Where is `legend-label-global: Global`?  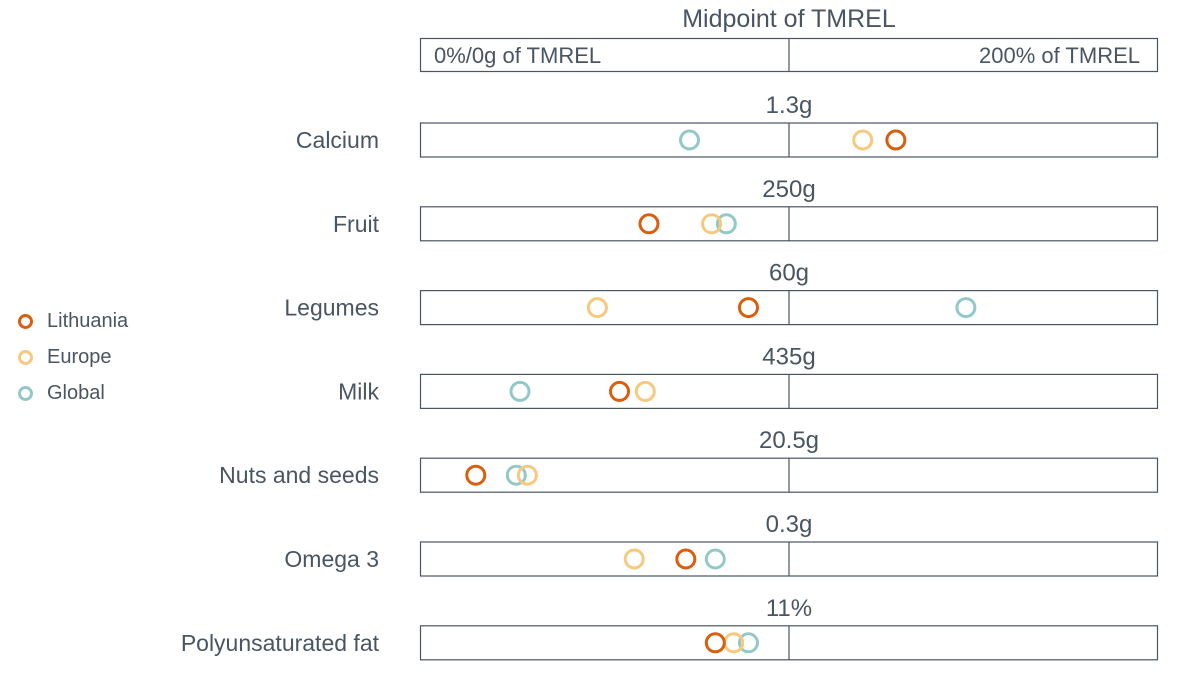
legend-label-global: Global is located at coordinates (76, 392).